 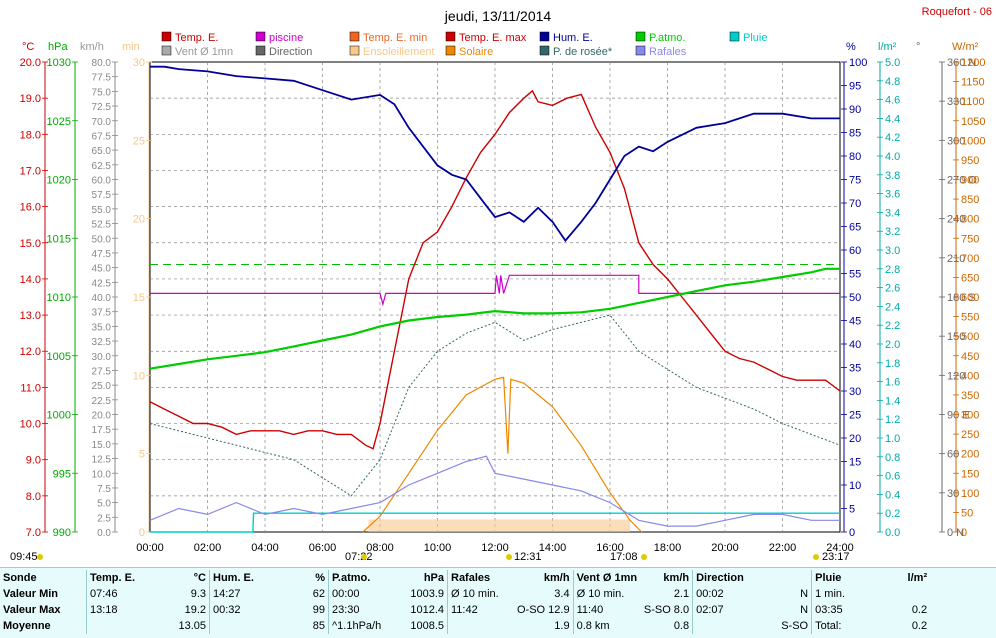 What do you see at coordinates (855, 275) in the screenshot?
I see `hum-axis-label: 55` at bounding box center [855, 275].